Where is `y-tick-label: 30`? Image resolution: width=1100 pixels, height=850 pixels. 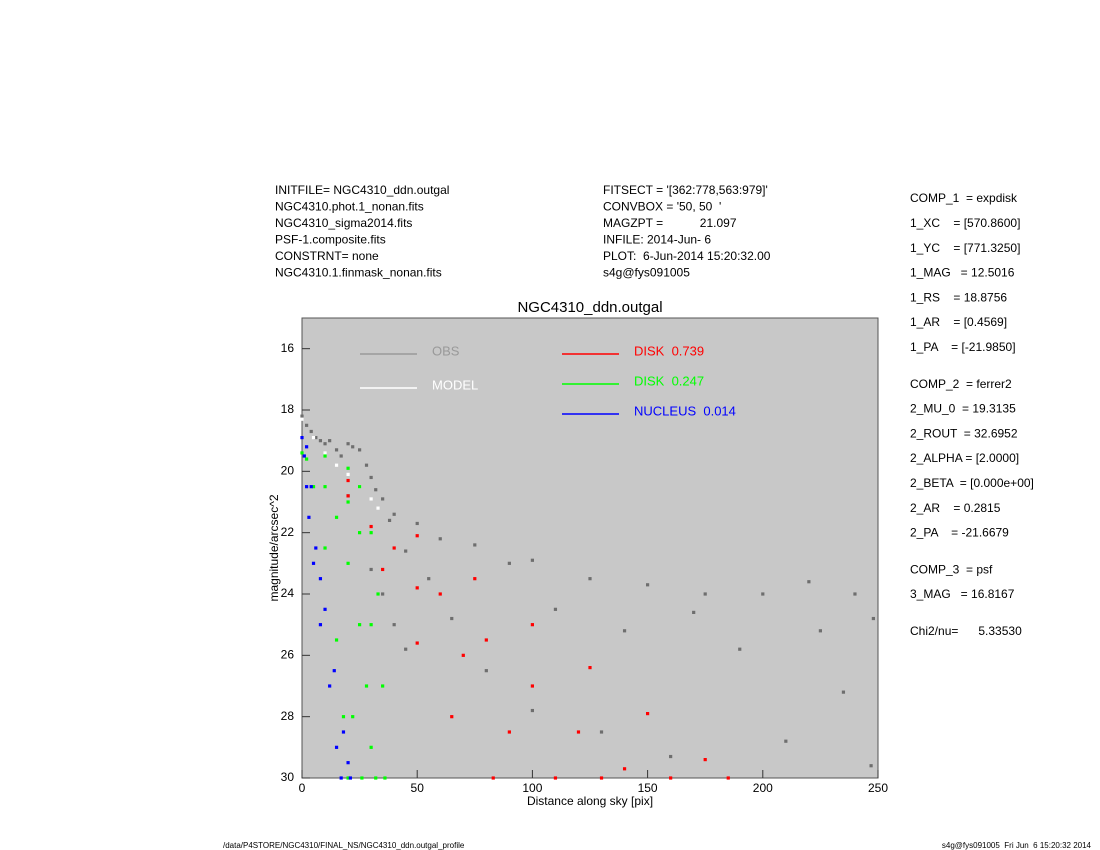
y-tick-label: 30 is located at coordinates (288, 777).